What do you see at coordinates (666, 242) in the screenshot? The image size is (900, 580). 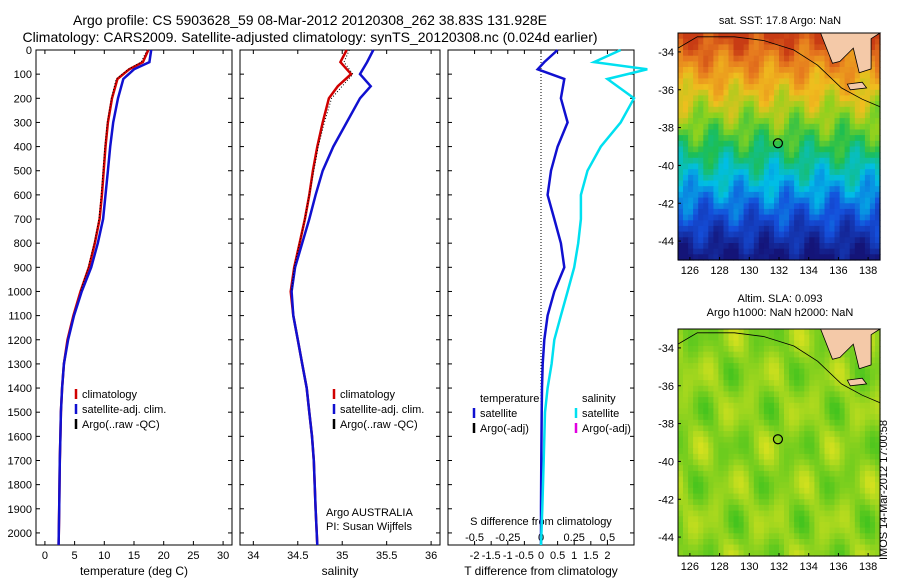 I see `map-lat-label: -44` at bounding box center [666, 242].